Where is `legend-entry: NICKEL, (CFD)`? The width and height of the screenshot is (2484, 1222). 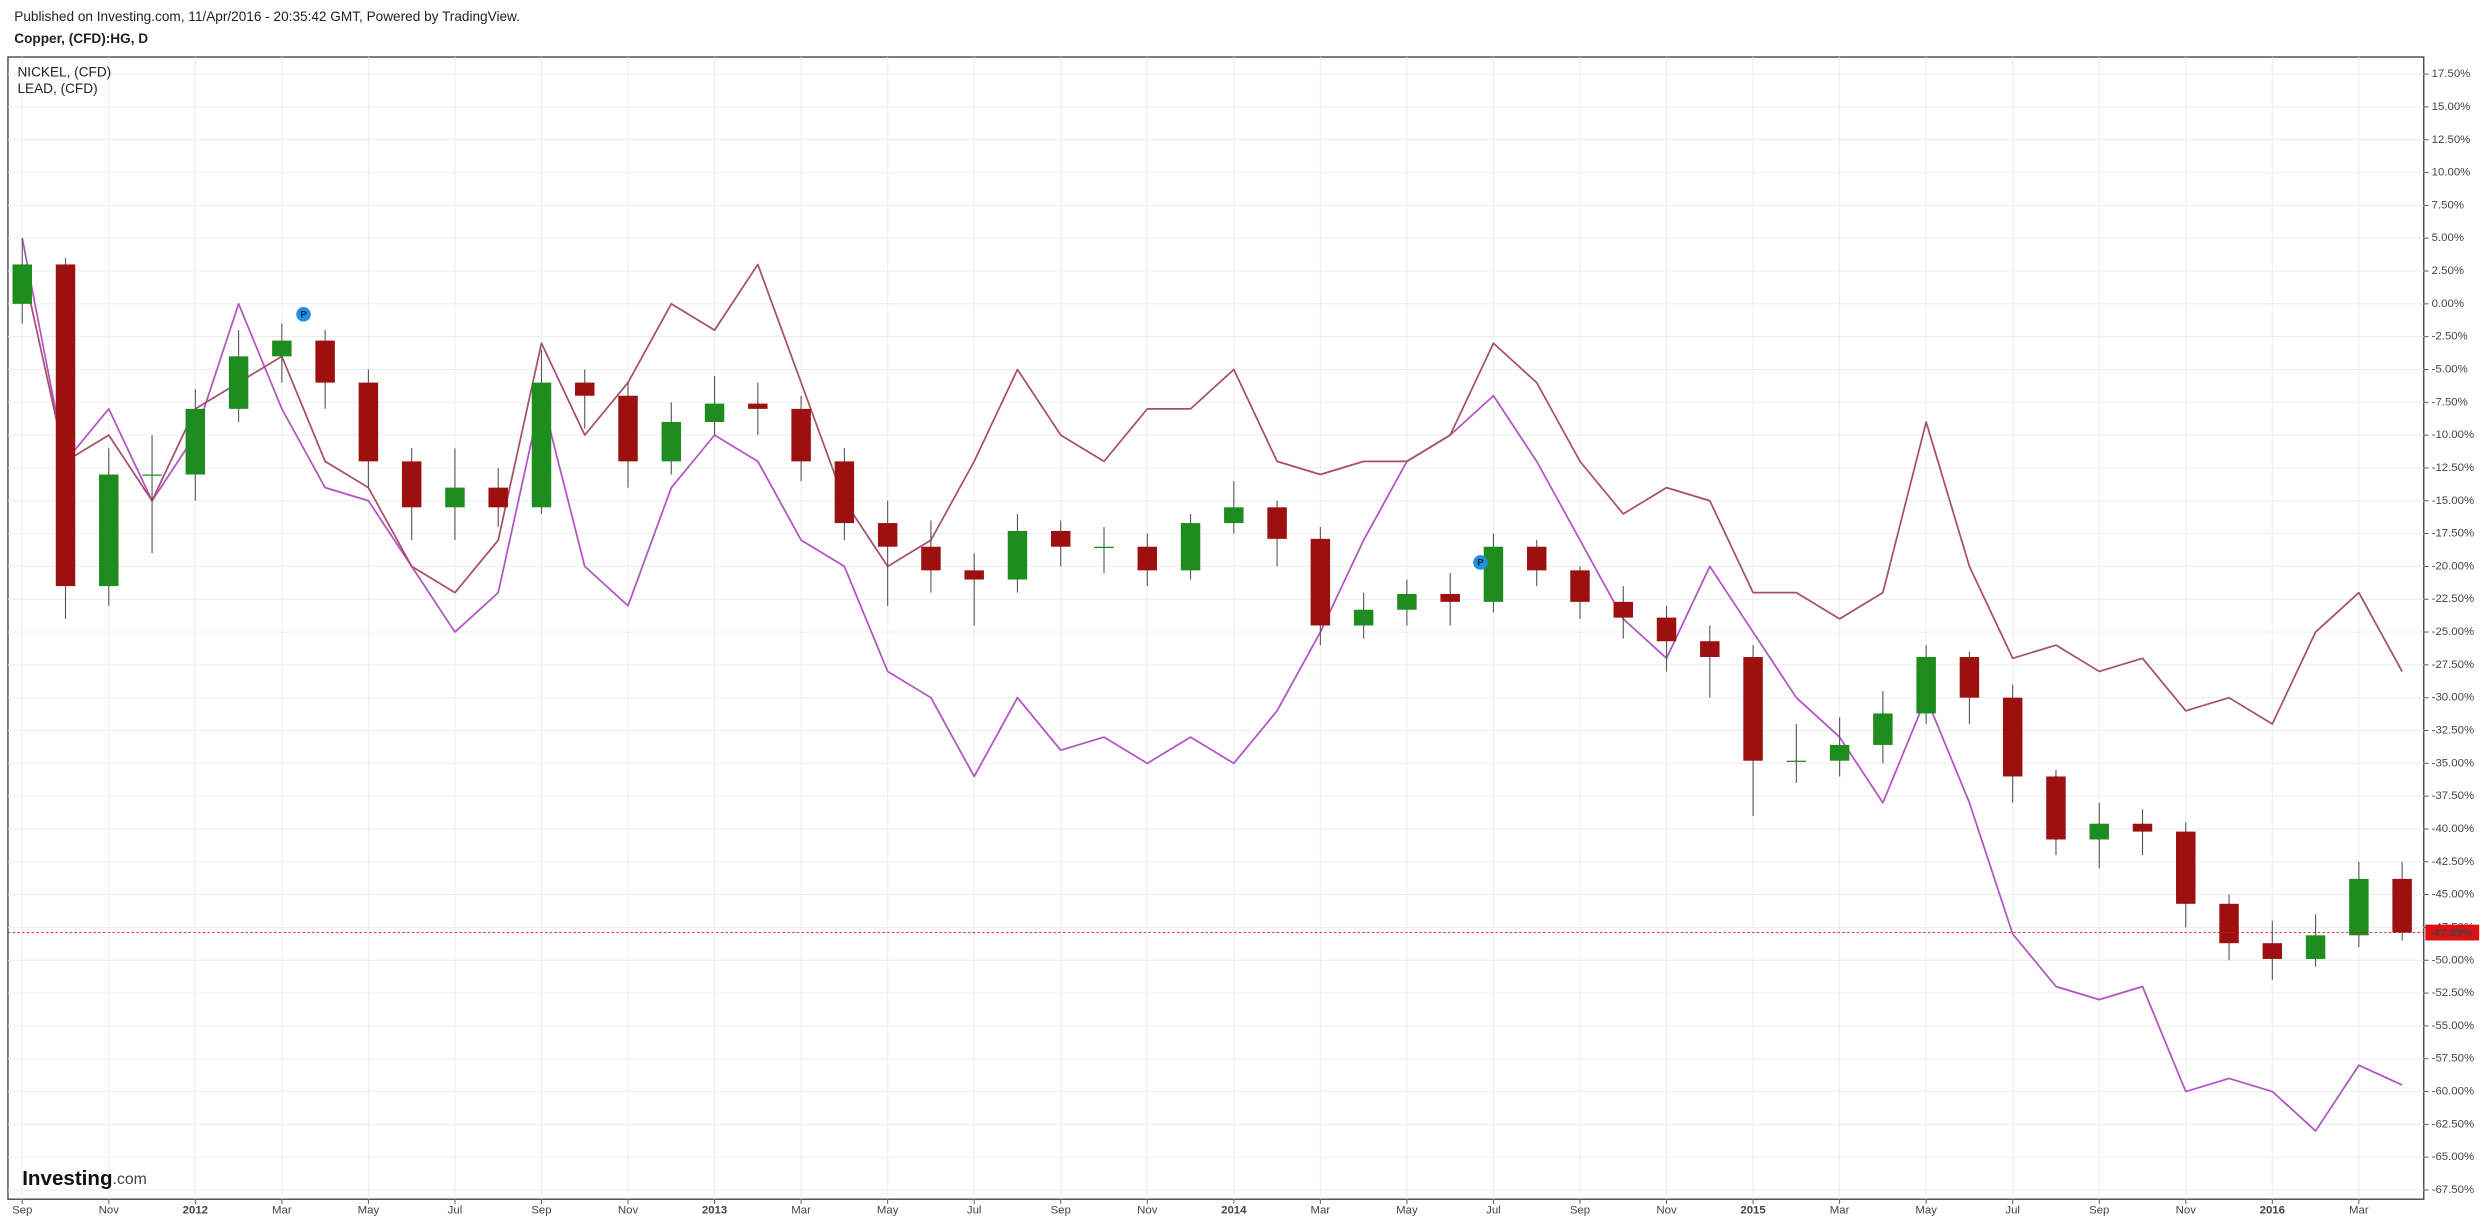
legend-entry: NICKEL, (CFD) is located at coordinates (64, 71).